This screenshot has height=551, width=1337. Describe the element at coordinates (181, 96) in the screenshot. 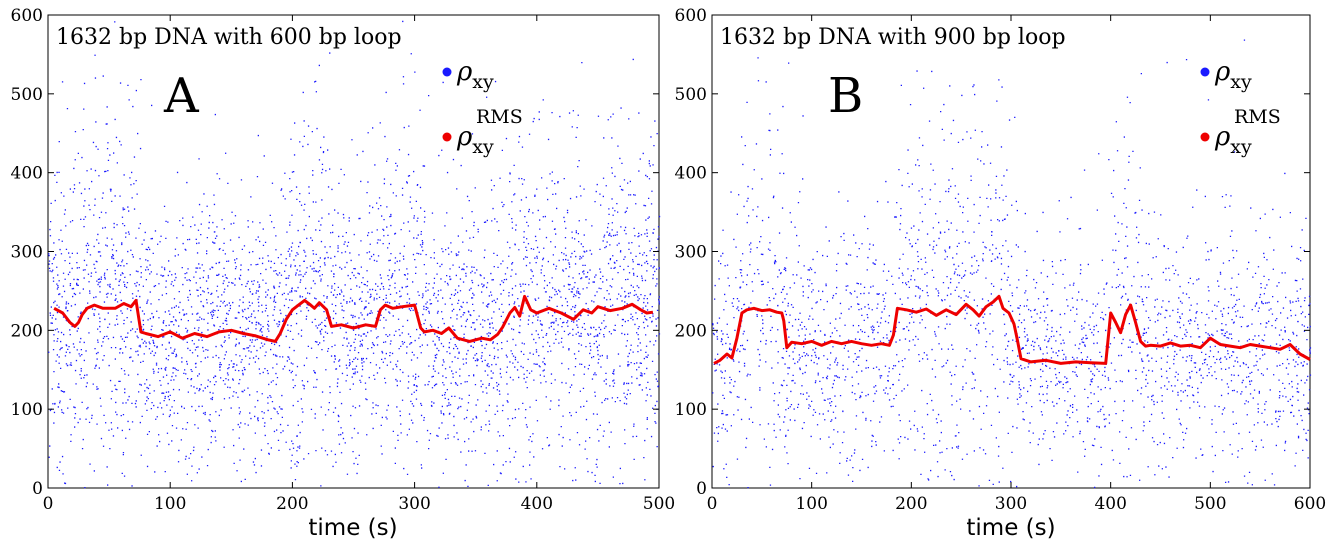

I see `panel-letter-a: A` at that location.